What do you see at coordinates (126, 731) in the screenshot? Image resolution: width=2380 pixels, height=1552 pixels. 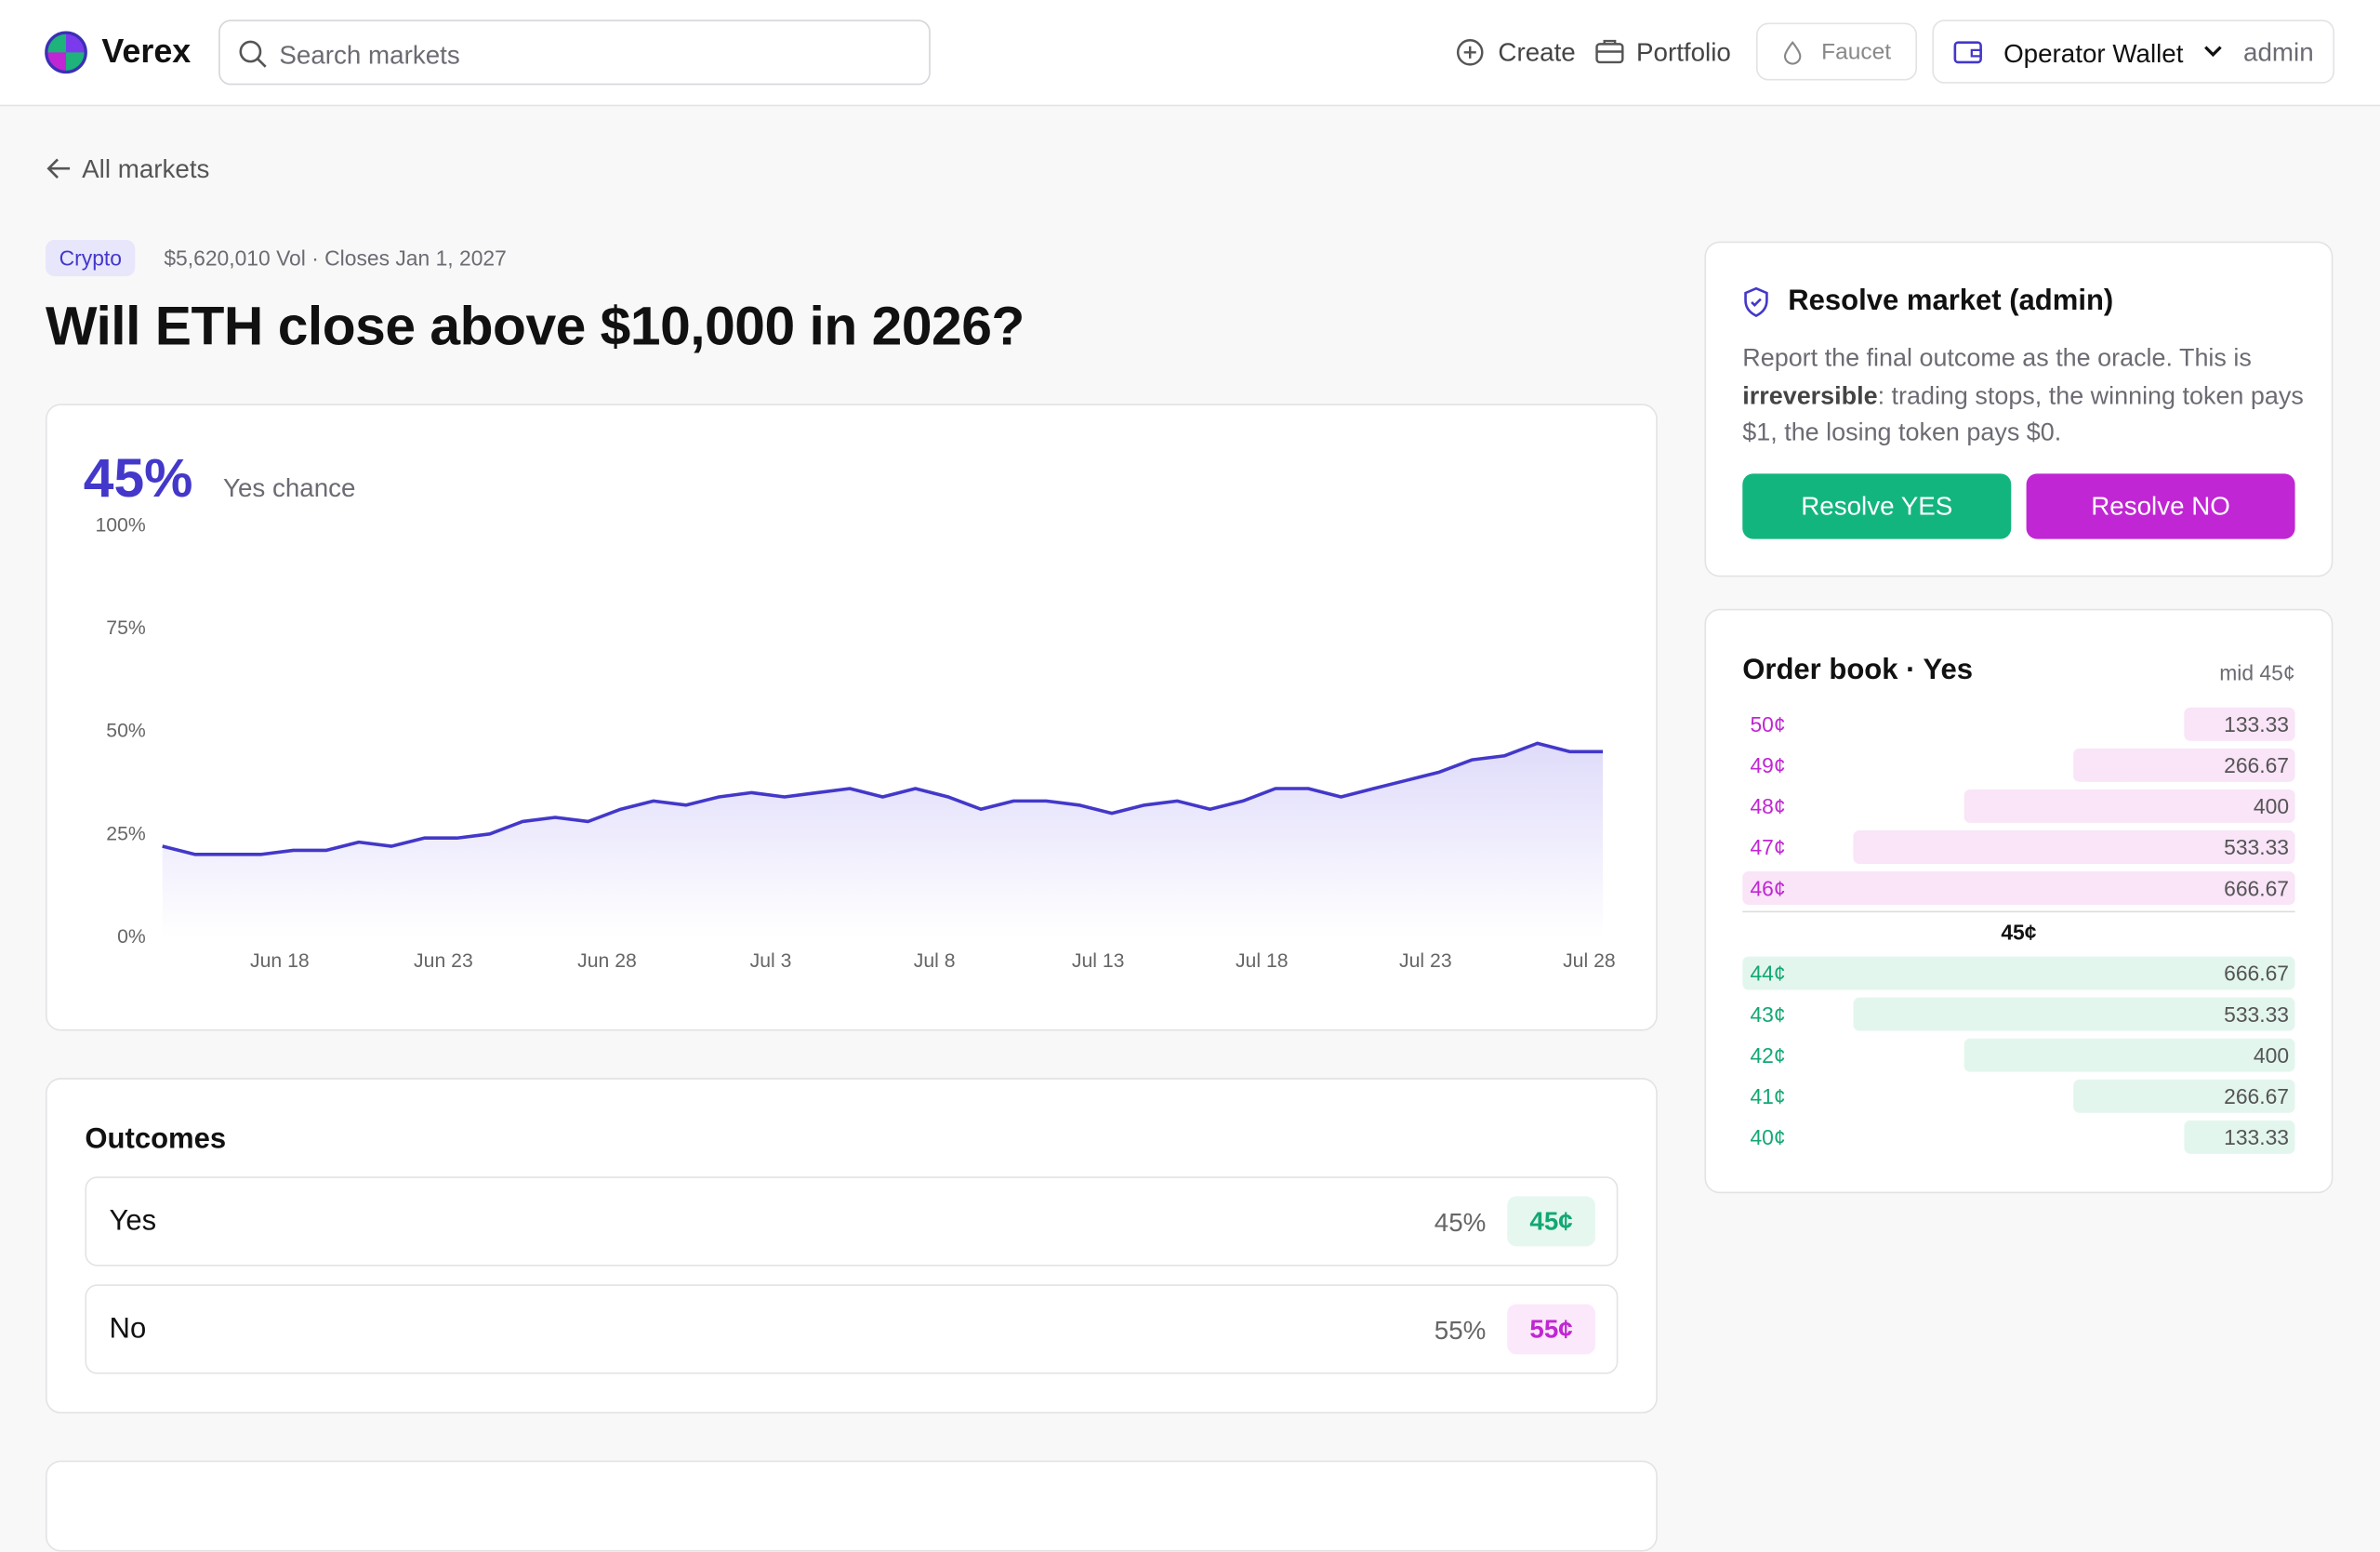 I see `y-tick-label: 50%` at bounding box center [126, 731].